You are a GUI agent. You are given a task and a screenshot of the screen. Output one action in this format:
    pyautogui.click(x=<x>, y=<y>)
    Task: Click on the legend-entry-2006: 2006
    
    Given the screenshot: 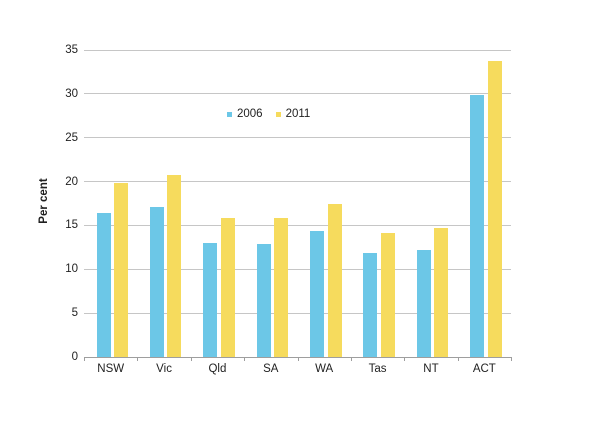 What is the action you would take?
    pyautogui.click(x=245, y=114)
    